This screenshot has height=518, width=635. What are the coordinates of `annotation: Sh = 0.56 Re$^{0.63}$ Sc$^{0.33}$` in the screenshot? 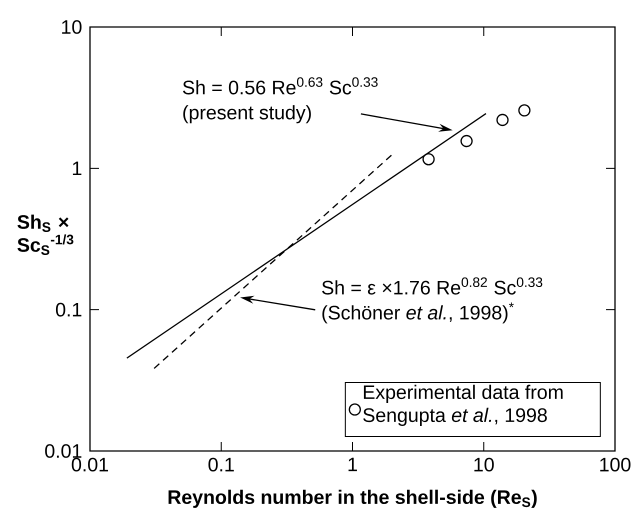 It's located at (280, 85).